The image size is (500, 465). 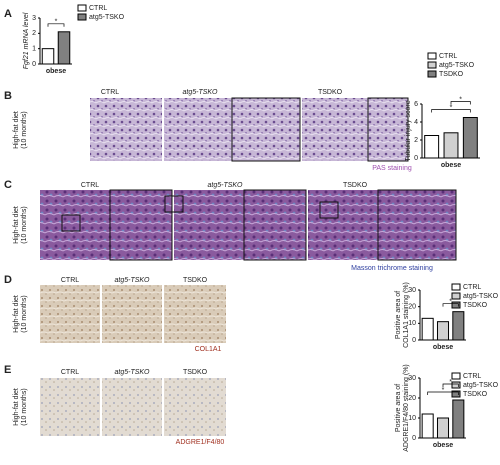 What do you see at coordinates (406, 315) in the screenshot?
I see `y-axis-label: COL1A1 staining (%)` at bounding box center [406, 315].